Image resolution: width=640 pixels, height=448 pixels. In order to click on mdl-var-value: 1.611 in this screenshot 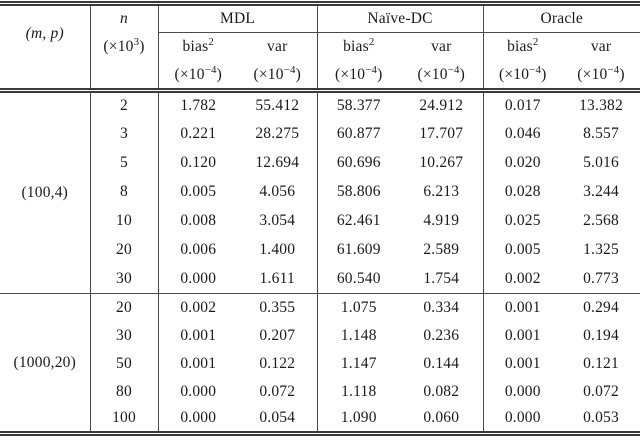, I will do `click(278, 279)`.